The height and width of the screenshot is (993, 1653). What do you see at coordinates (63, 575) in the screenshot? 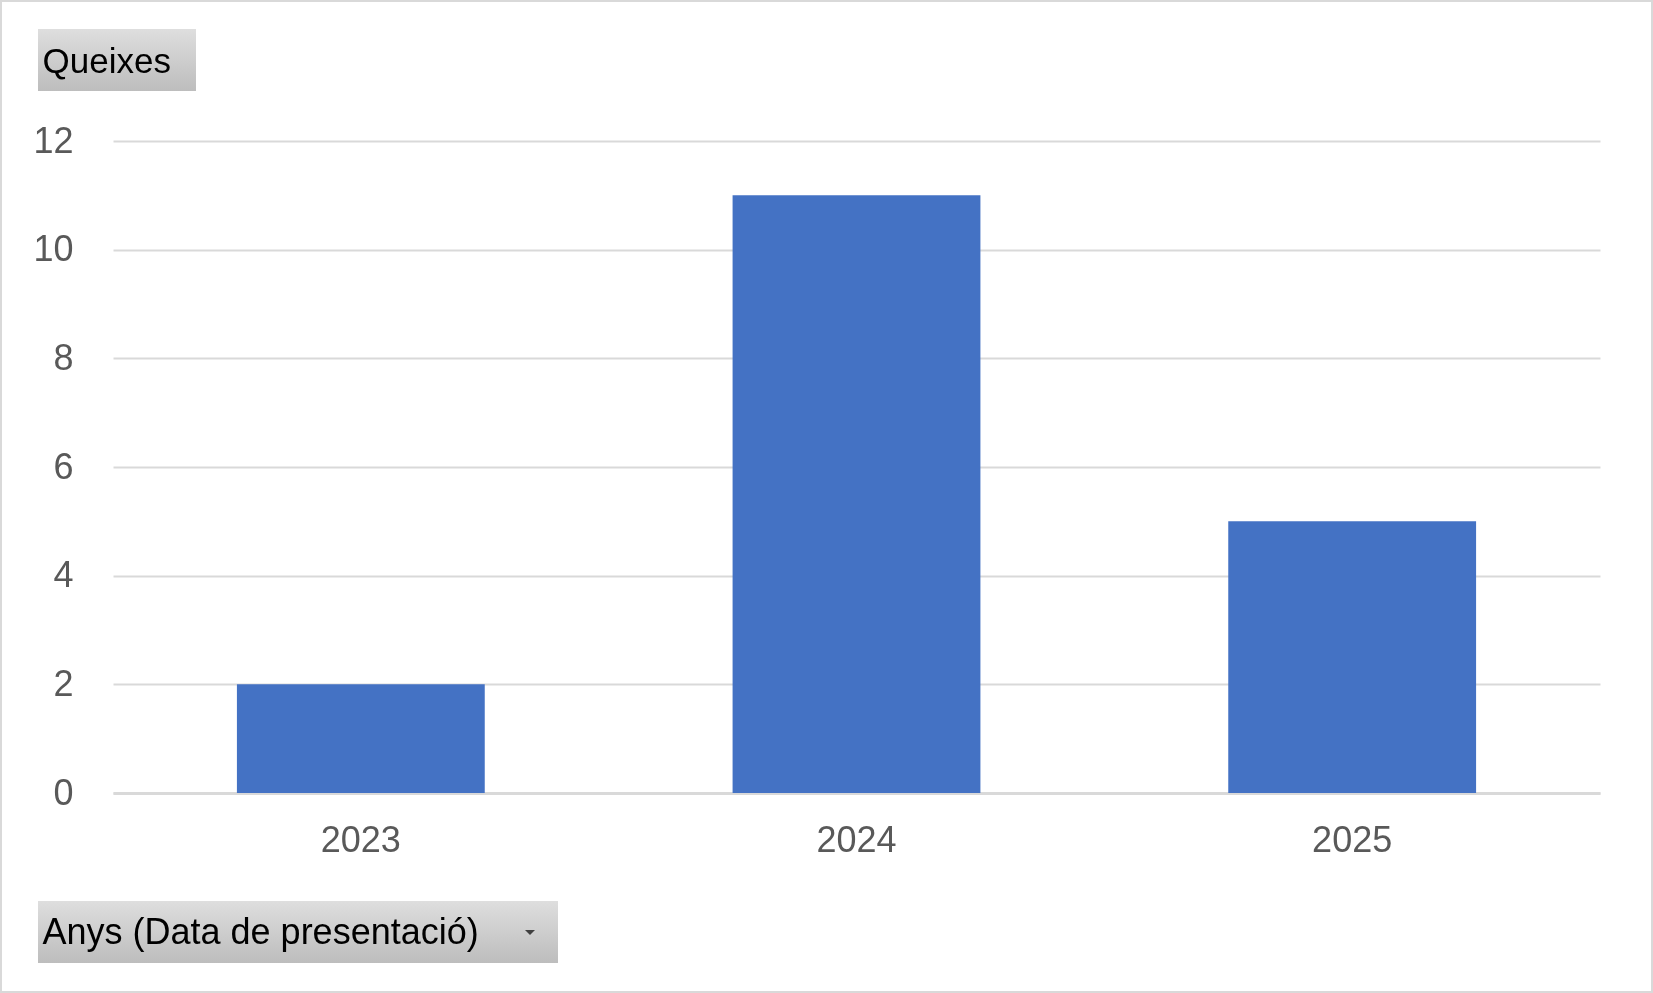
I see `y-tick-label: 4` at bounding box center [63, 575].